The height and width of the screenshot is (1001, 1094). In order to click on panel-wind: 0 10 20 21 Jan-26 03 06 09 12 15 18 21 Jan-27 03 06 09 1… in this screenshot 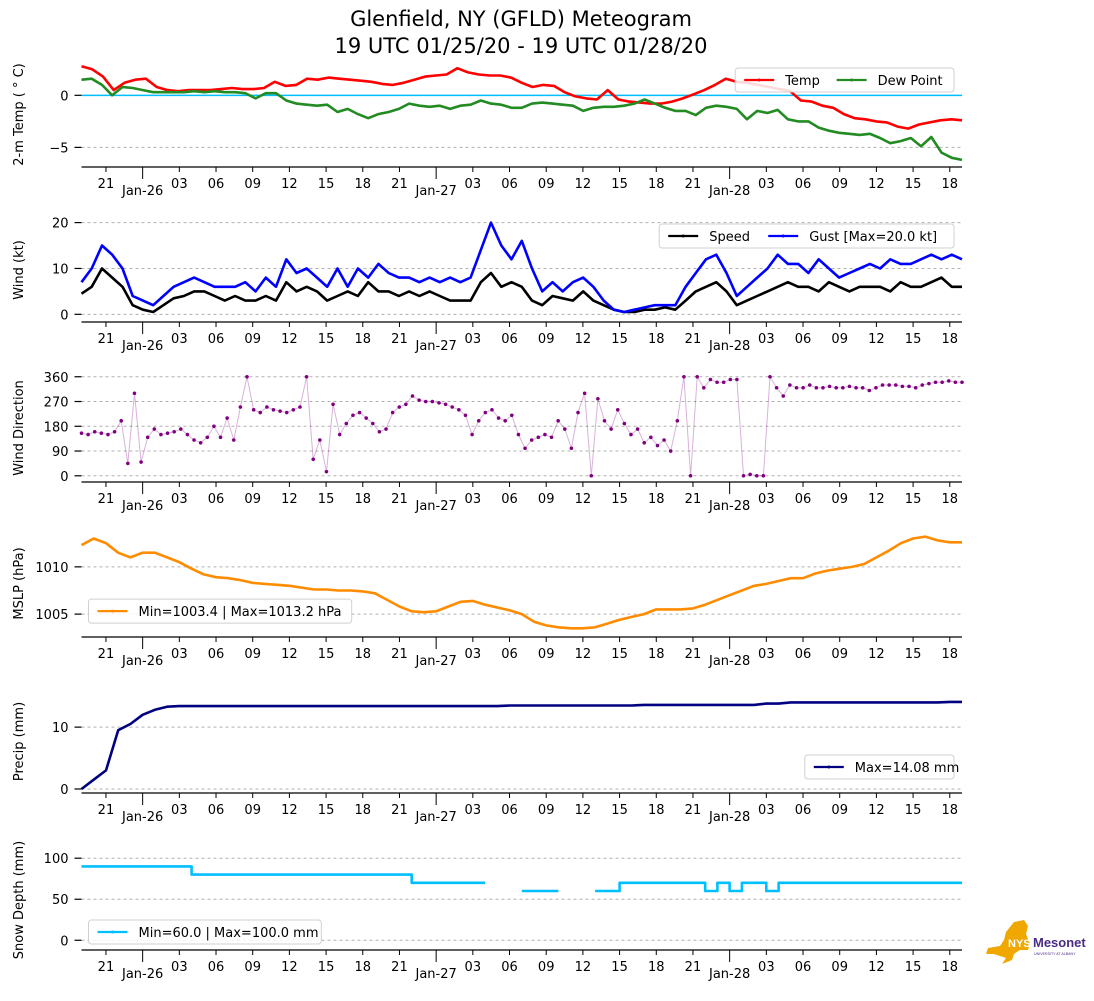, I will do `click(487, 285)`.